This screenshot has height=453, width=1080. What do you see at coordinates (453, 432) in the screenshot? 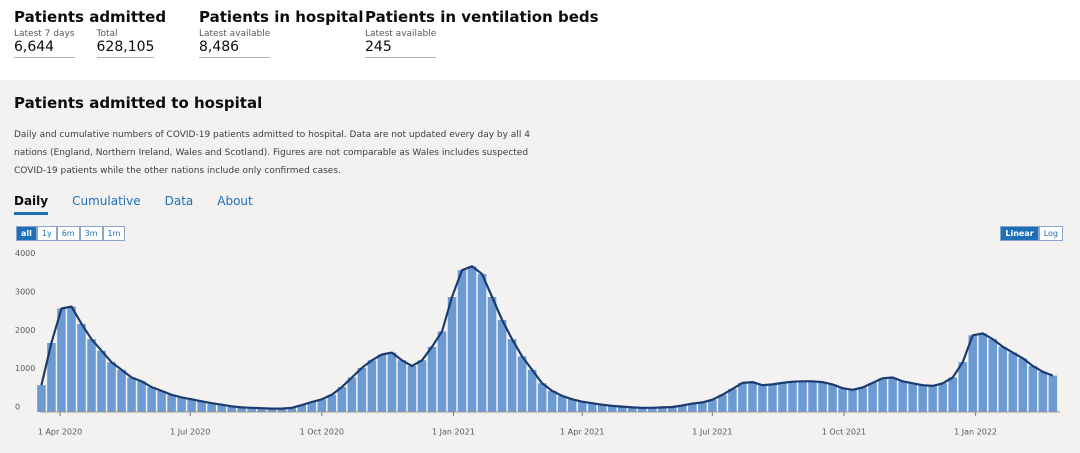
I see `x-tick-label: 1 Jan 2021` at bounding box center [453, 432].